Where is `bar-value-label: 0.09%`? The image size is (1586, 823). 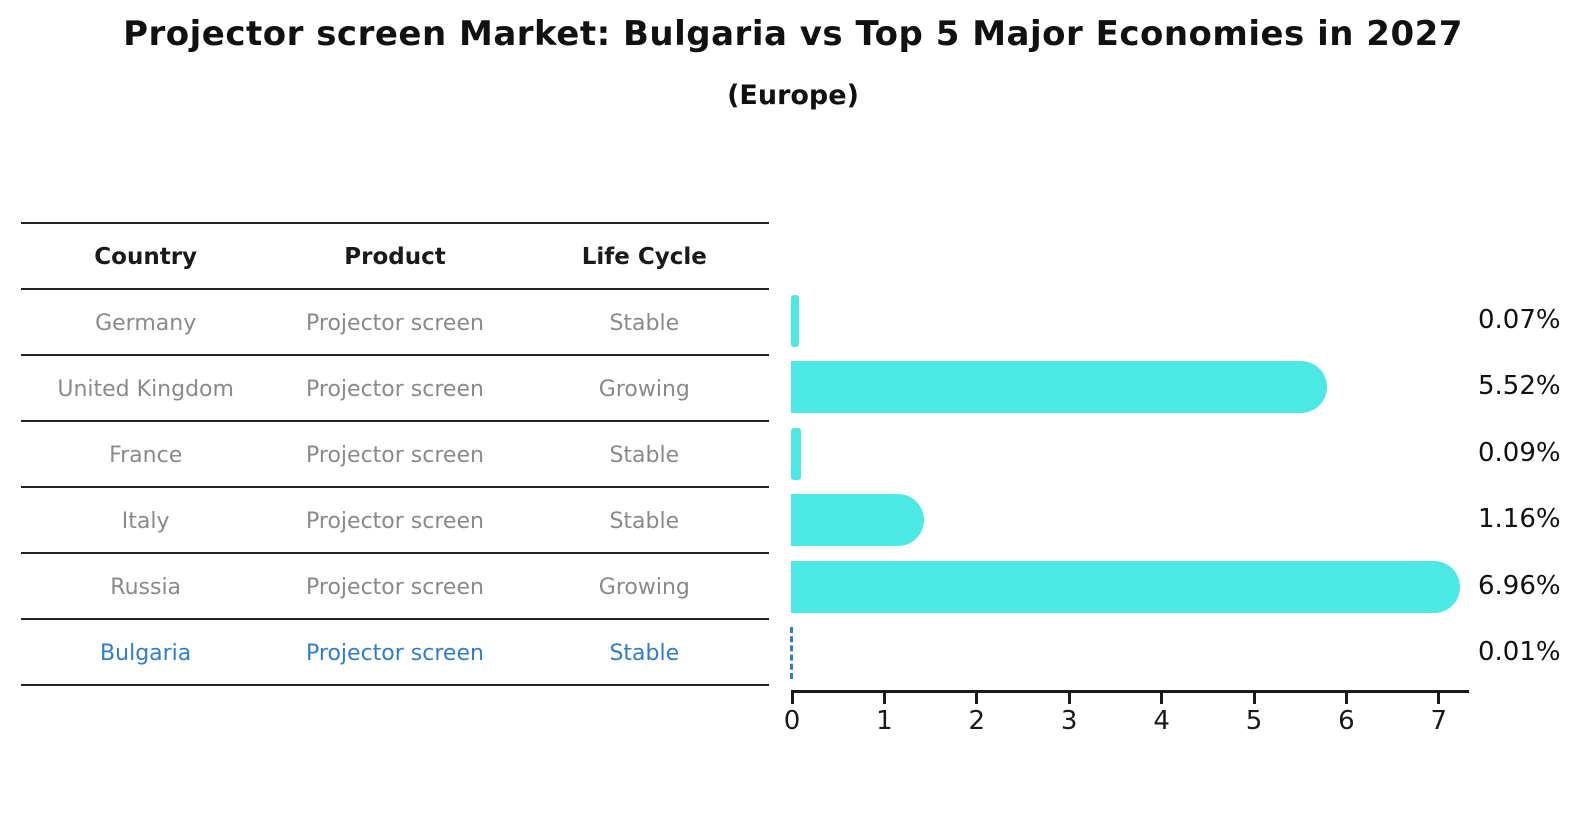
bar-value-label: 0.09% is located at coordinates (1519, 452).